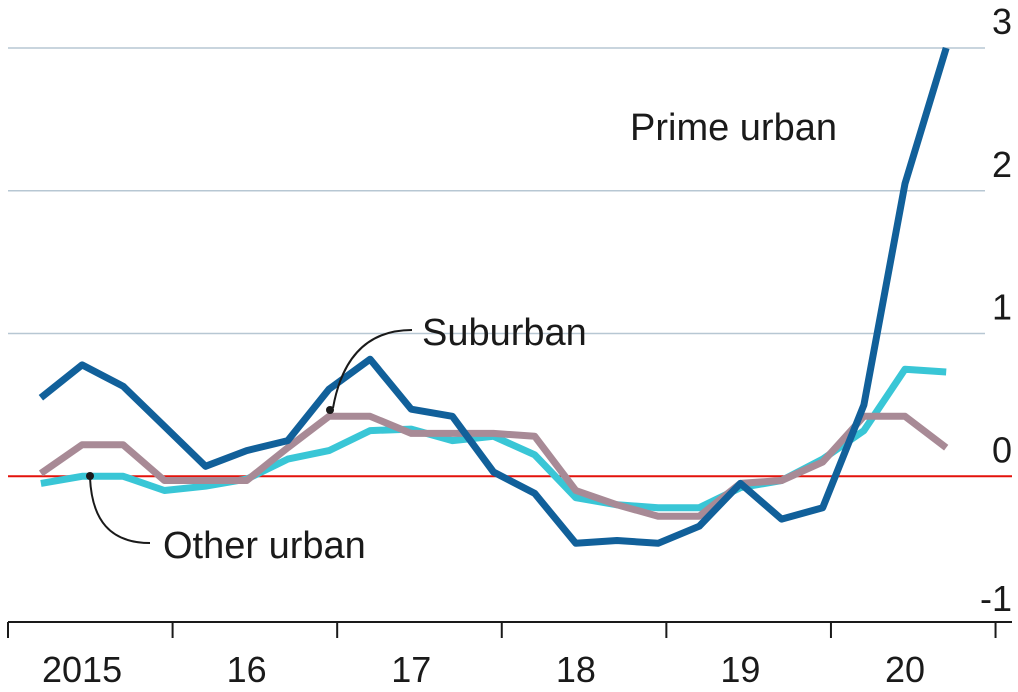 Image resolution: width=1018 pixels, height=692 pixels. I want to click on series-line-suburban, so click(493, 466).